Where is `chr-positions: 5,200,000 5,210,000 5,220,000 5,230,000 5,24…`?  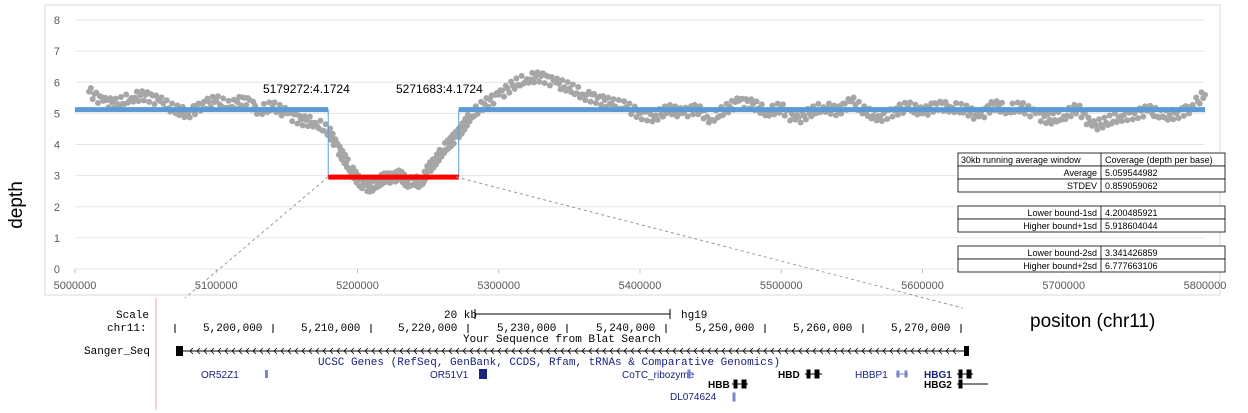
chr-positions: 5,200,000 5,210,000 5,220,000 5,230,000 5,24… is located at coordinates (582, 329).